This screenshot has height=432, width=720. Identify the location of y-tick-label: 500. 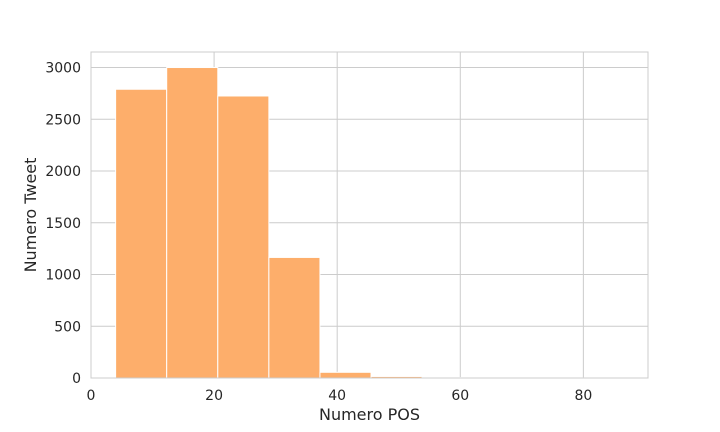
(67, 327).